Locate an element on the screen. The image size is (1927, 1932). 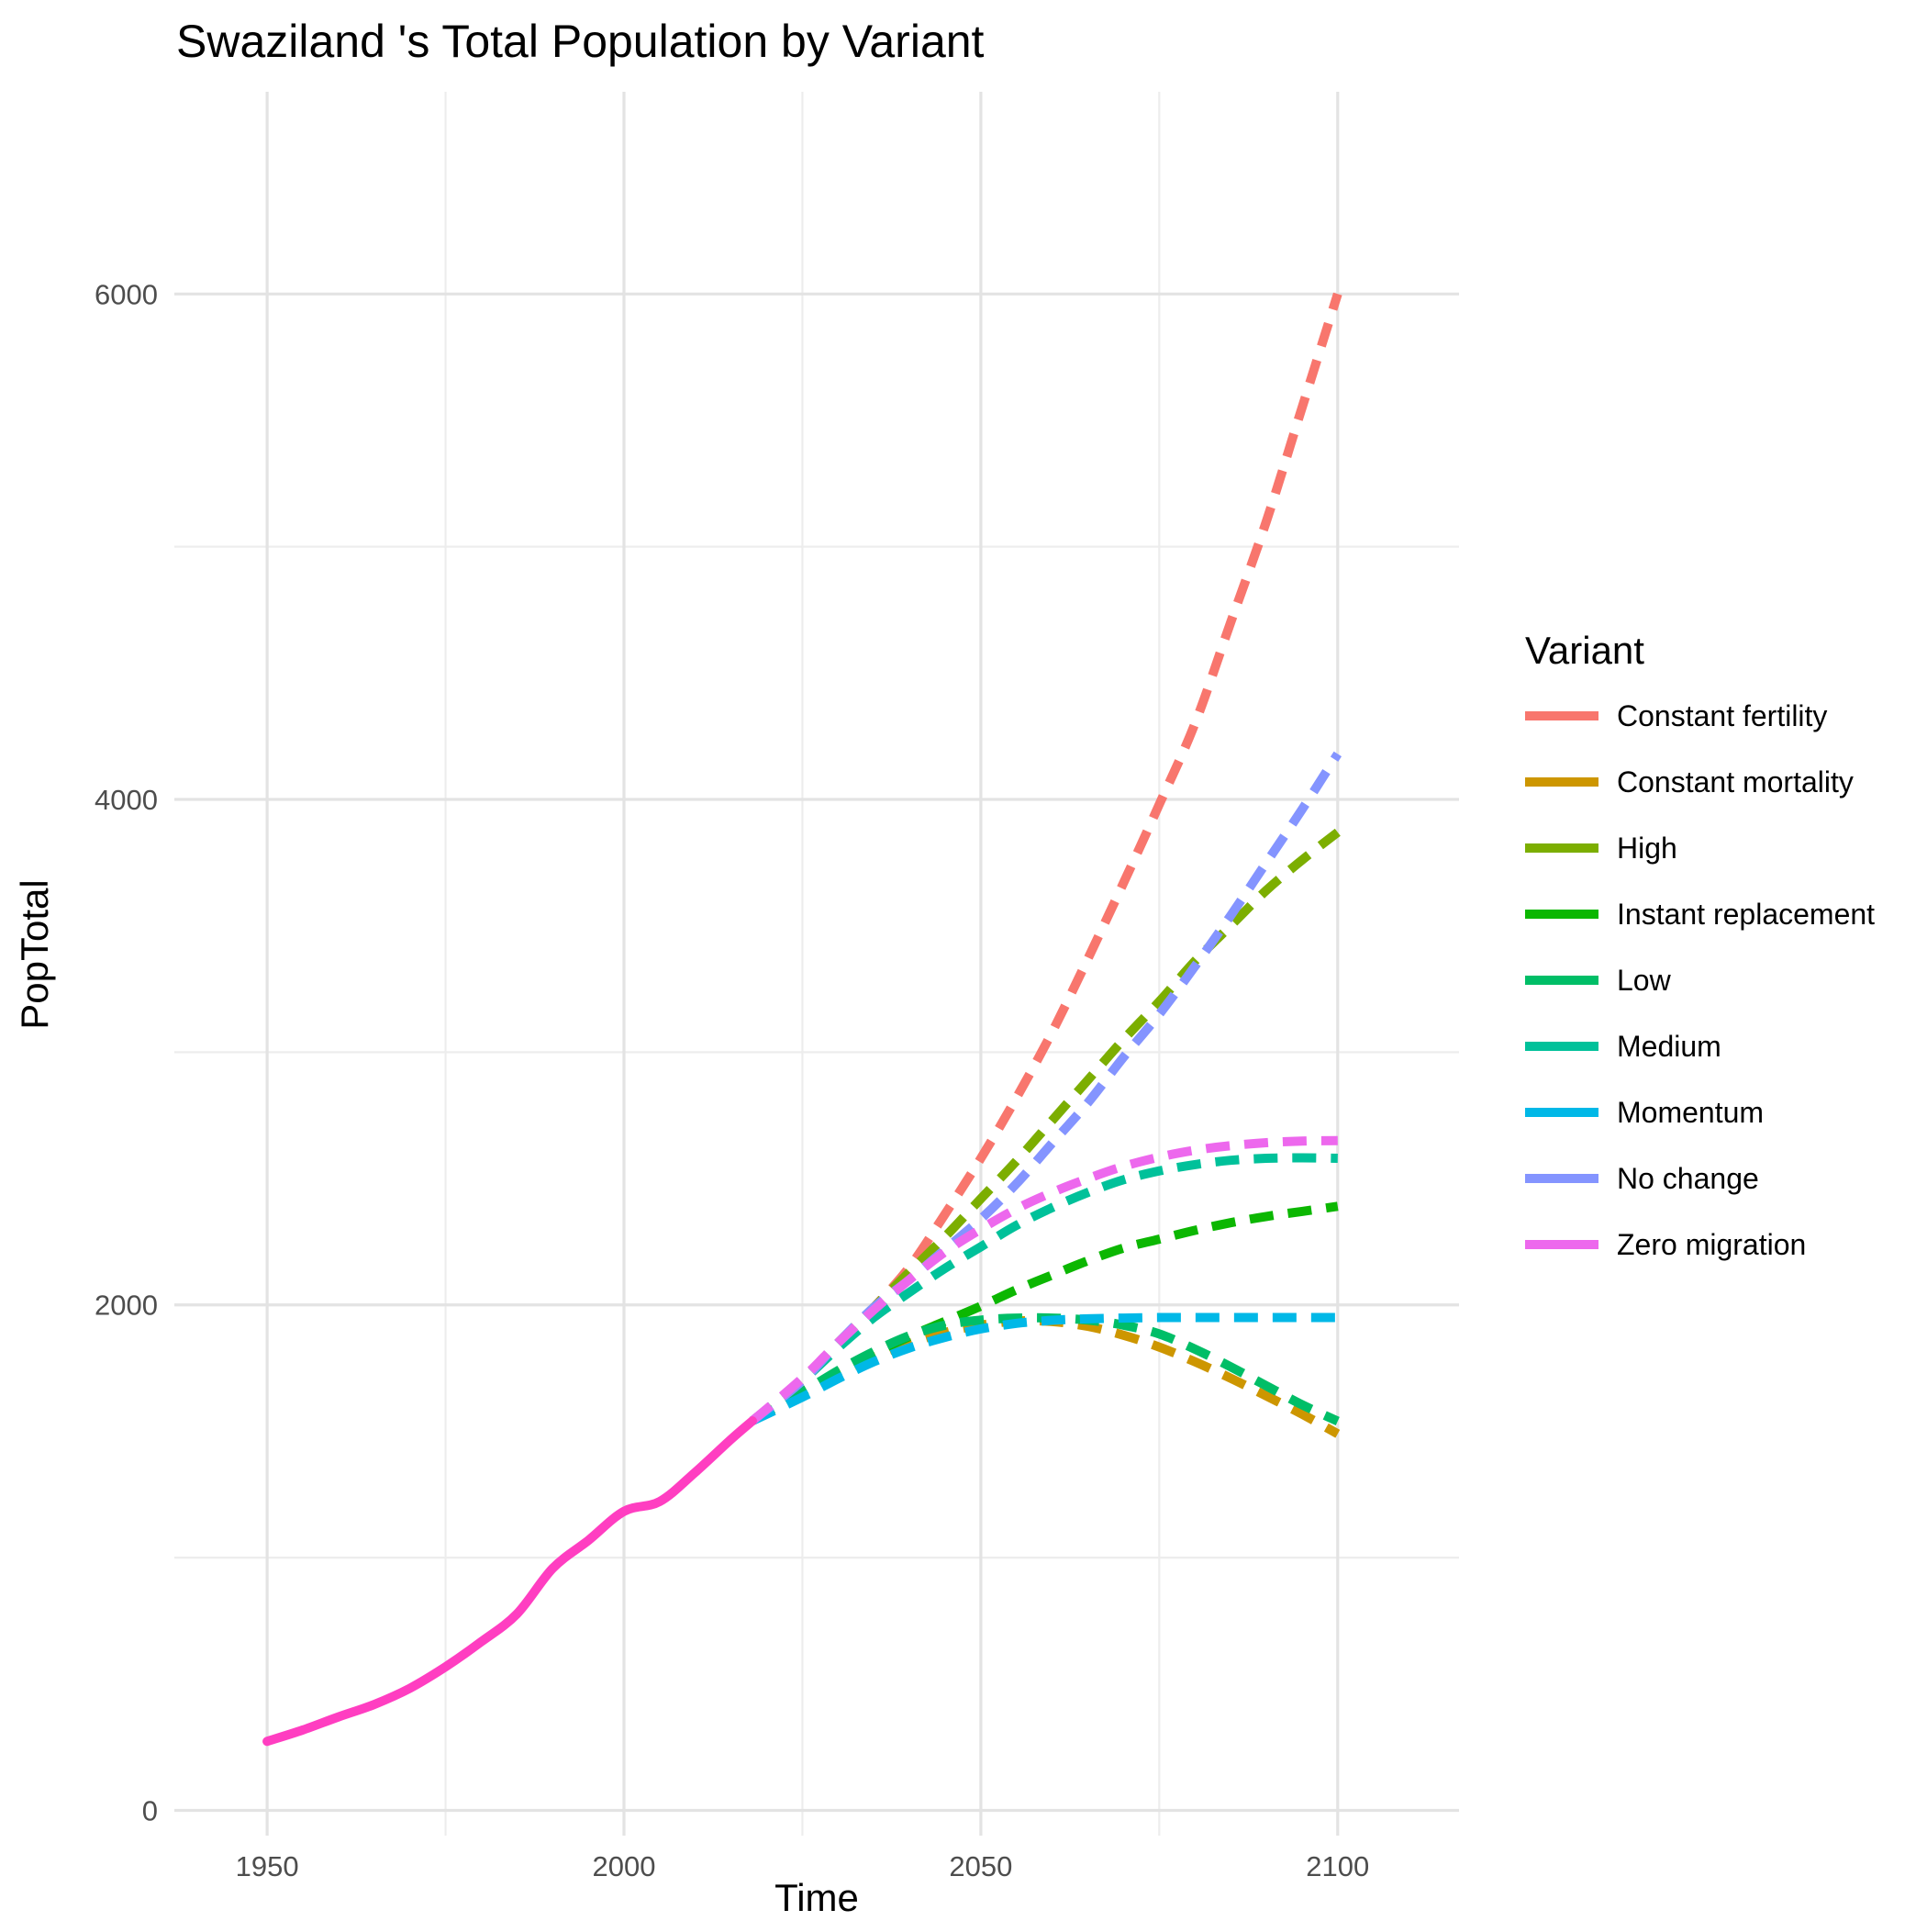
legend-label-constant-mortality: Constant mortality is located at coordinates (1735, 781).